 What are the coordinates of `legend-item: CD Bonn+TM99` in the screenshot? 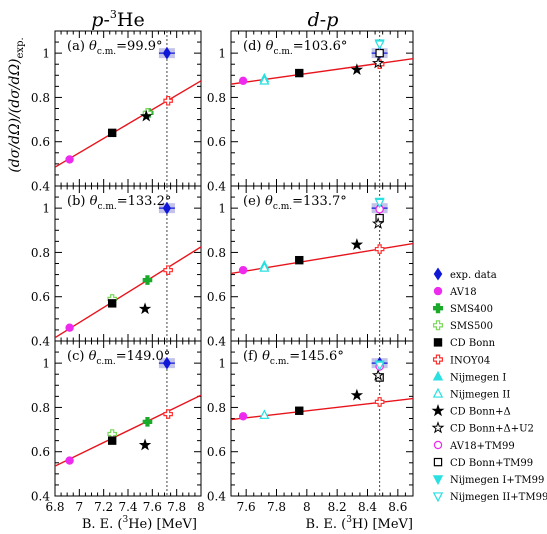 It's located at (483, 463).